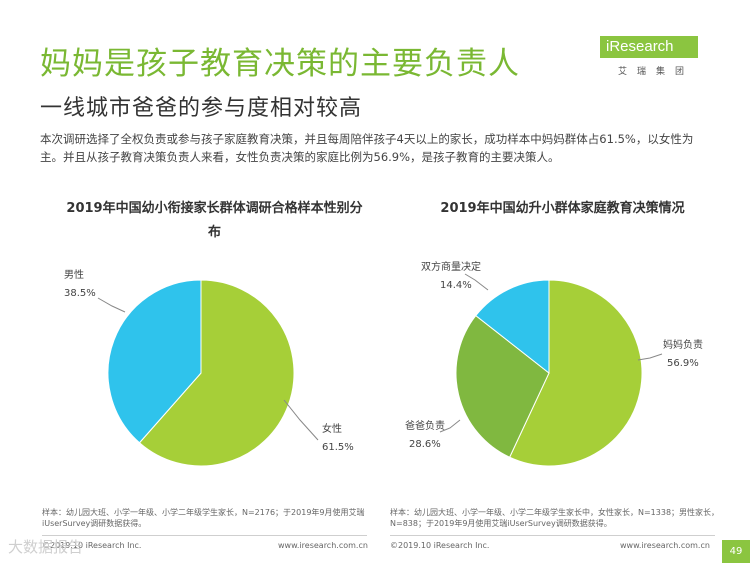 The width and height of the screenshot is (750, 563). What do you see at coordinates (665, 545) in the screenshot?
I see `website-link-right: www.iresearch.com.cn` at bounding box center [665, 545].